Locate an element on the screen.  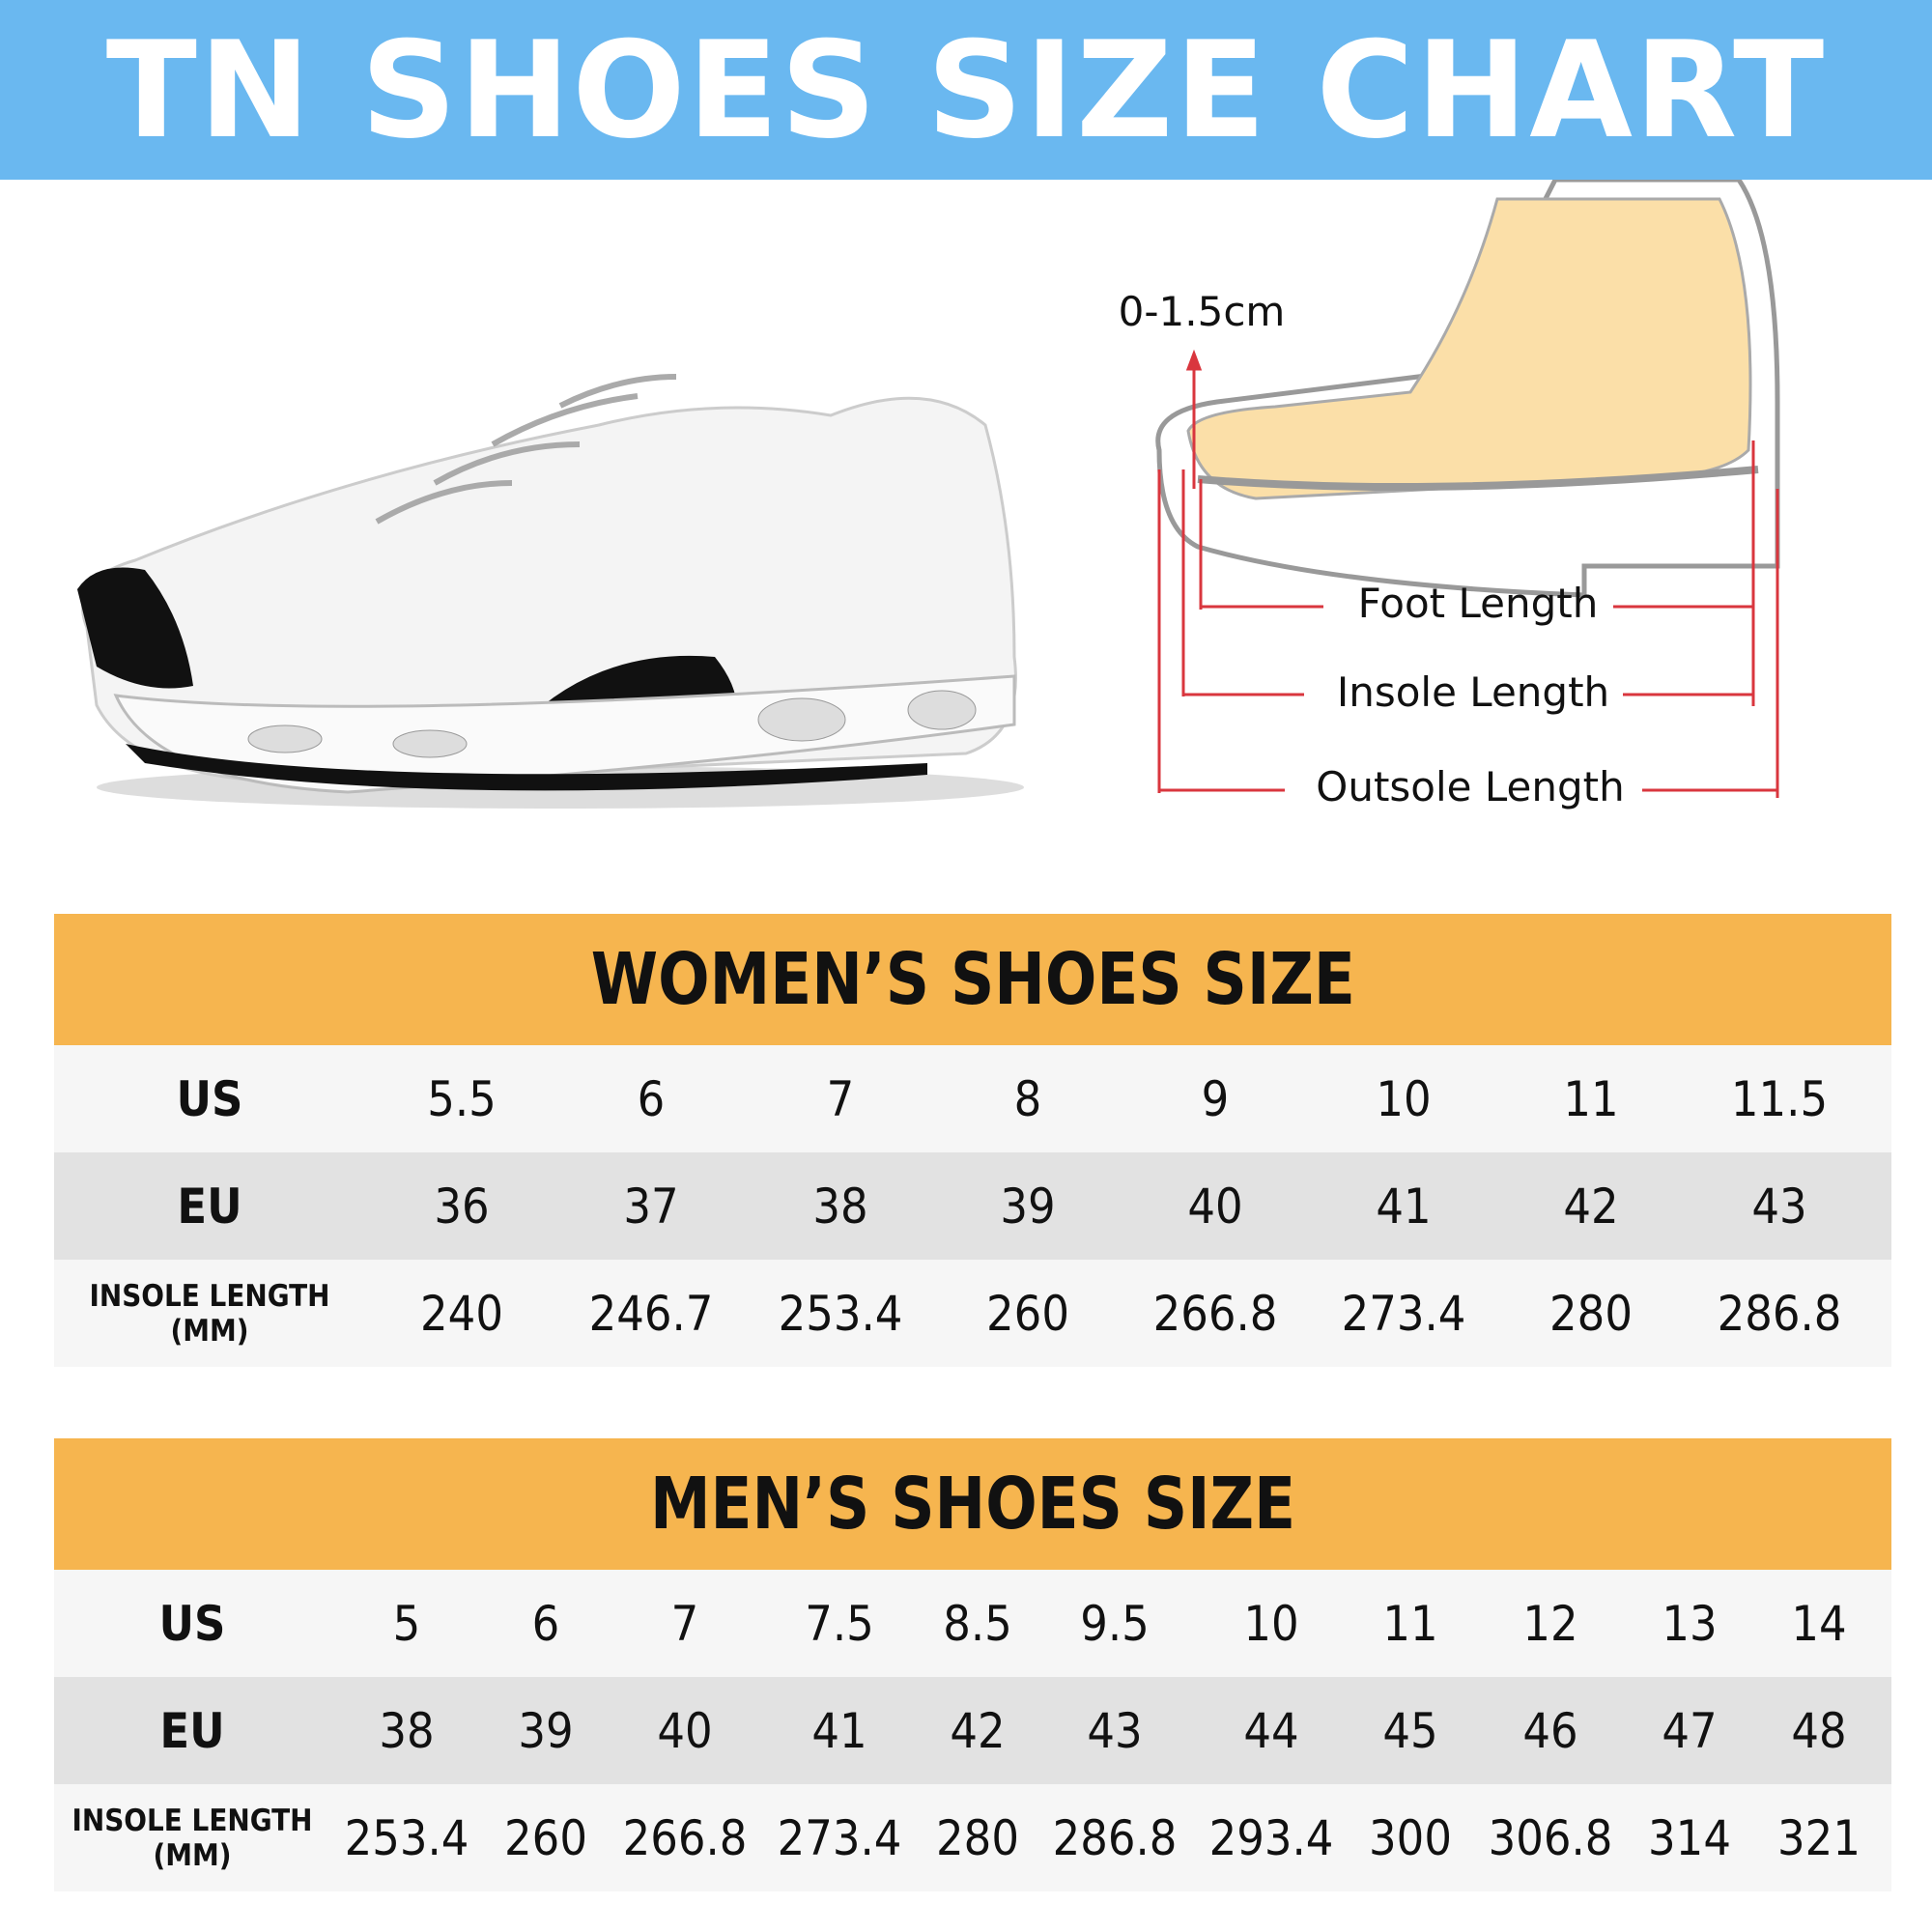
size-cell: 46 is located at coordinates (1550, 1730).